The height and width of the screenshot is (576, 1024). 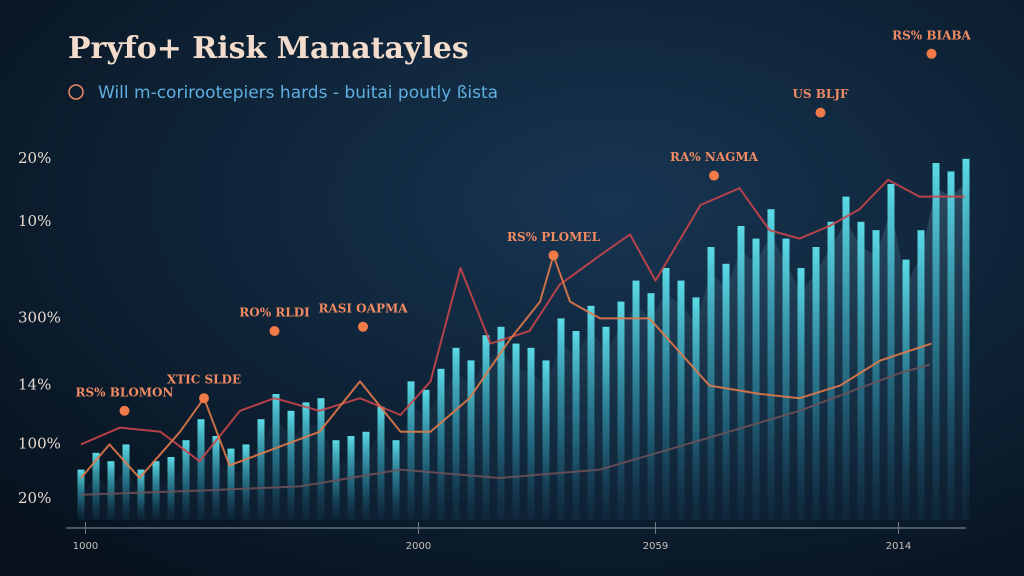 I want to click on annotation-label: RS% BIABA, so click(x=931, y=35).